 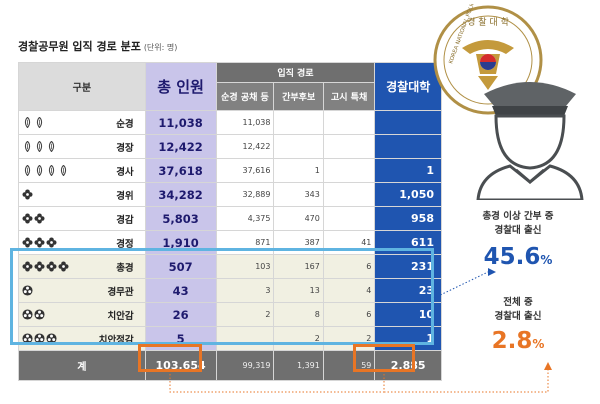 What do you see at coordinates (180, 170) in the screenshot?
I see `total-cell: 37,618` at bounding box center [180, 170].